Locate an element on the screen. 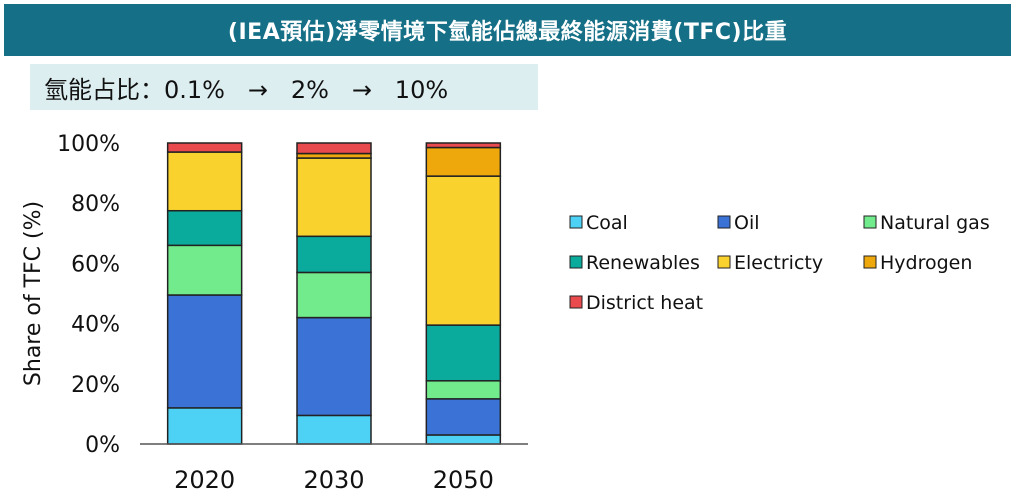 The image size is (1015, 496). bar-segment-coal-2020 is located at coordinates (204, 426).